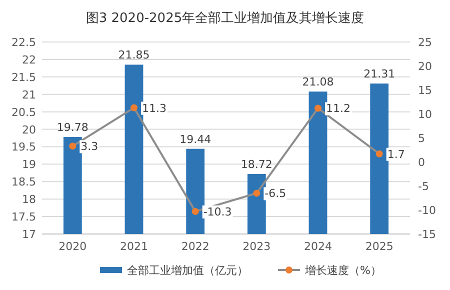 This screenshot has height=290, width=450. I want to click on data-label: 3.3, so click(89, 147).